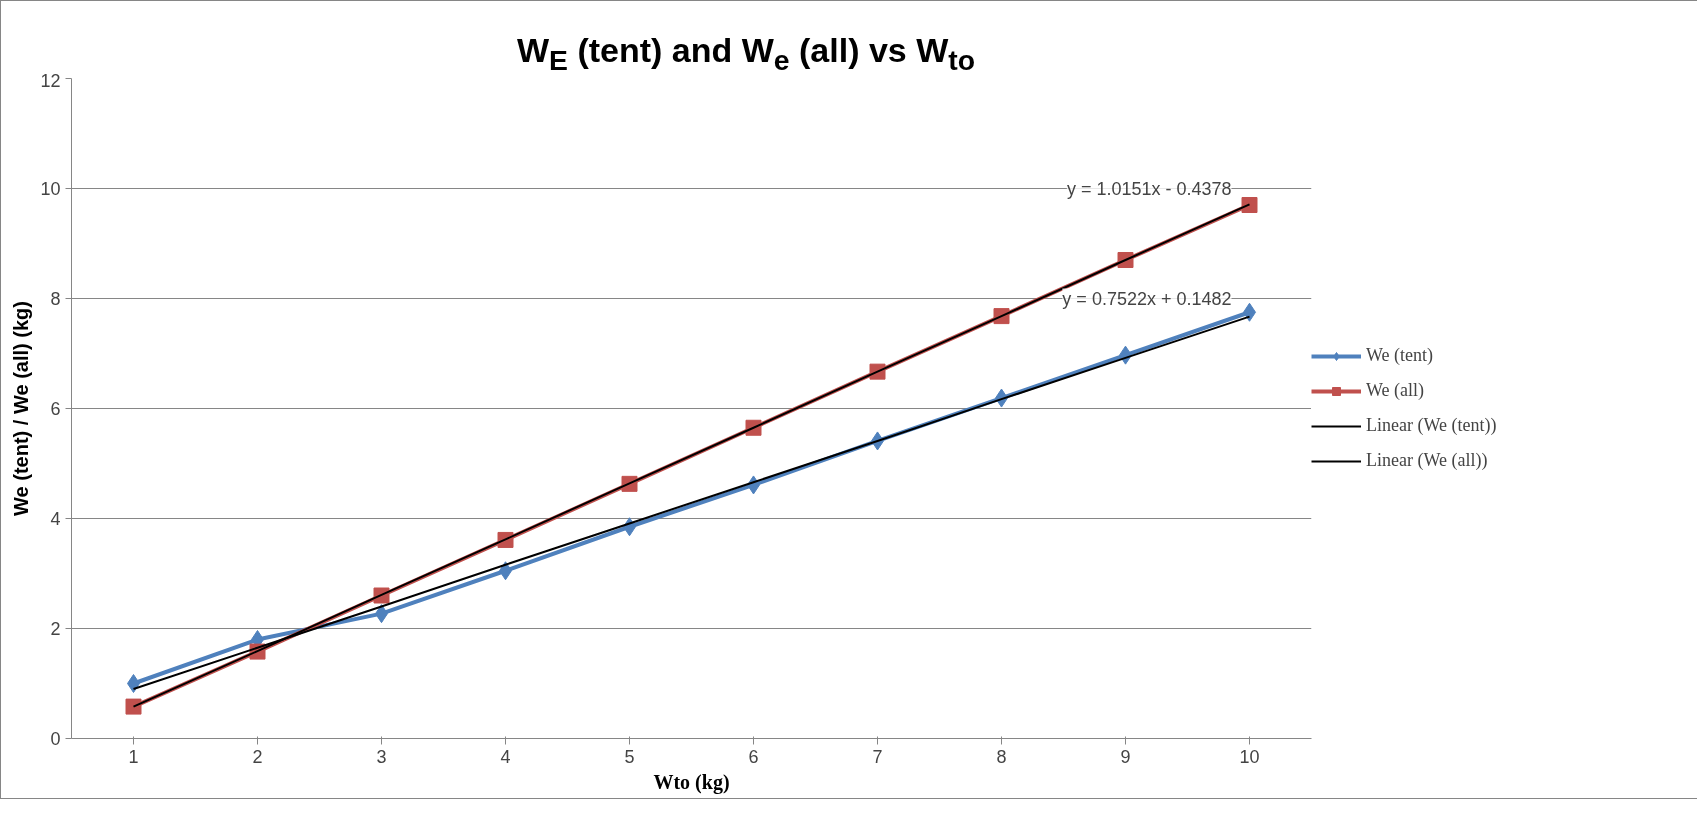 The width and height of the screenshot is (1697, 838). Describe the element at coordinates (629, 756) in the screenshot. I see `x-tick-label: 5` at that location.